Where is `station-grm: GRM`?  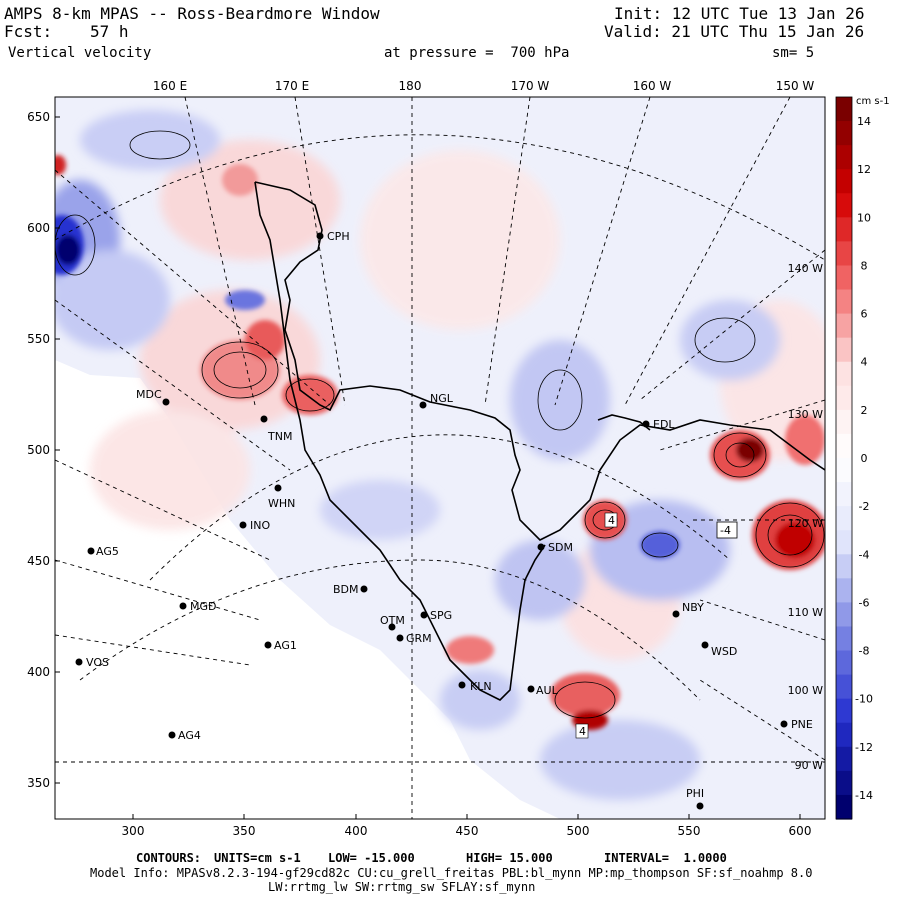
station-grm: GRM is located at coordinates (414, 638).